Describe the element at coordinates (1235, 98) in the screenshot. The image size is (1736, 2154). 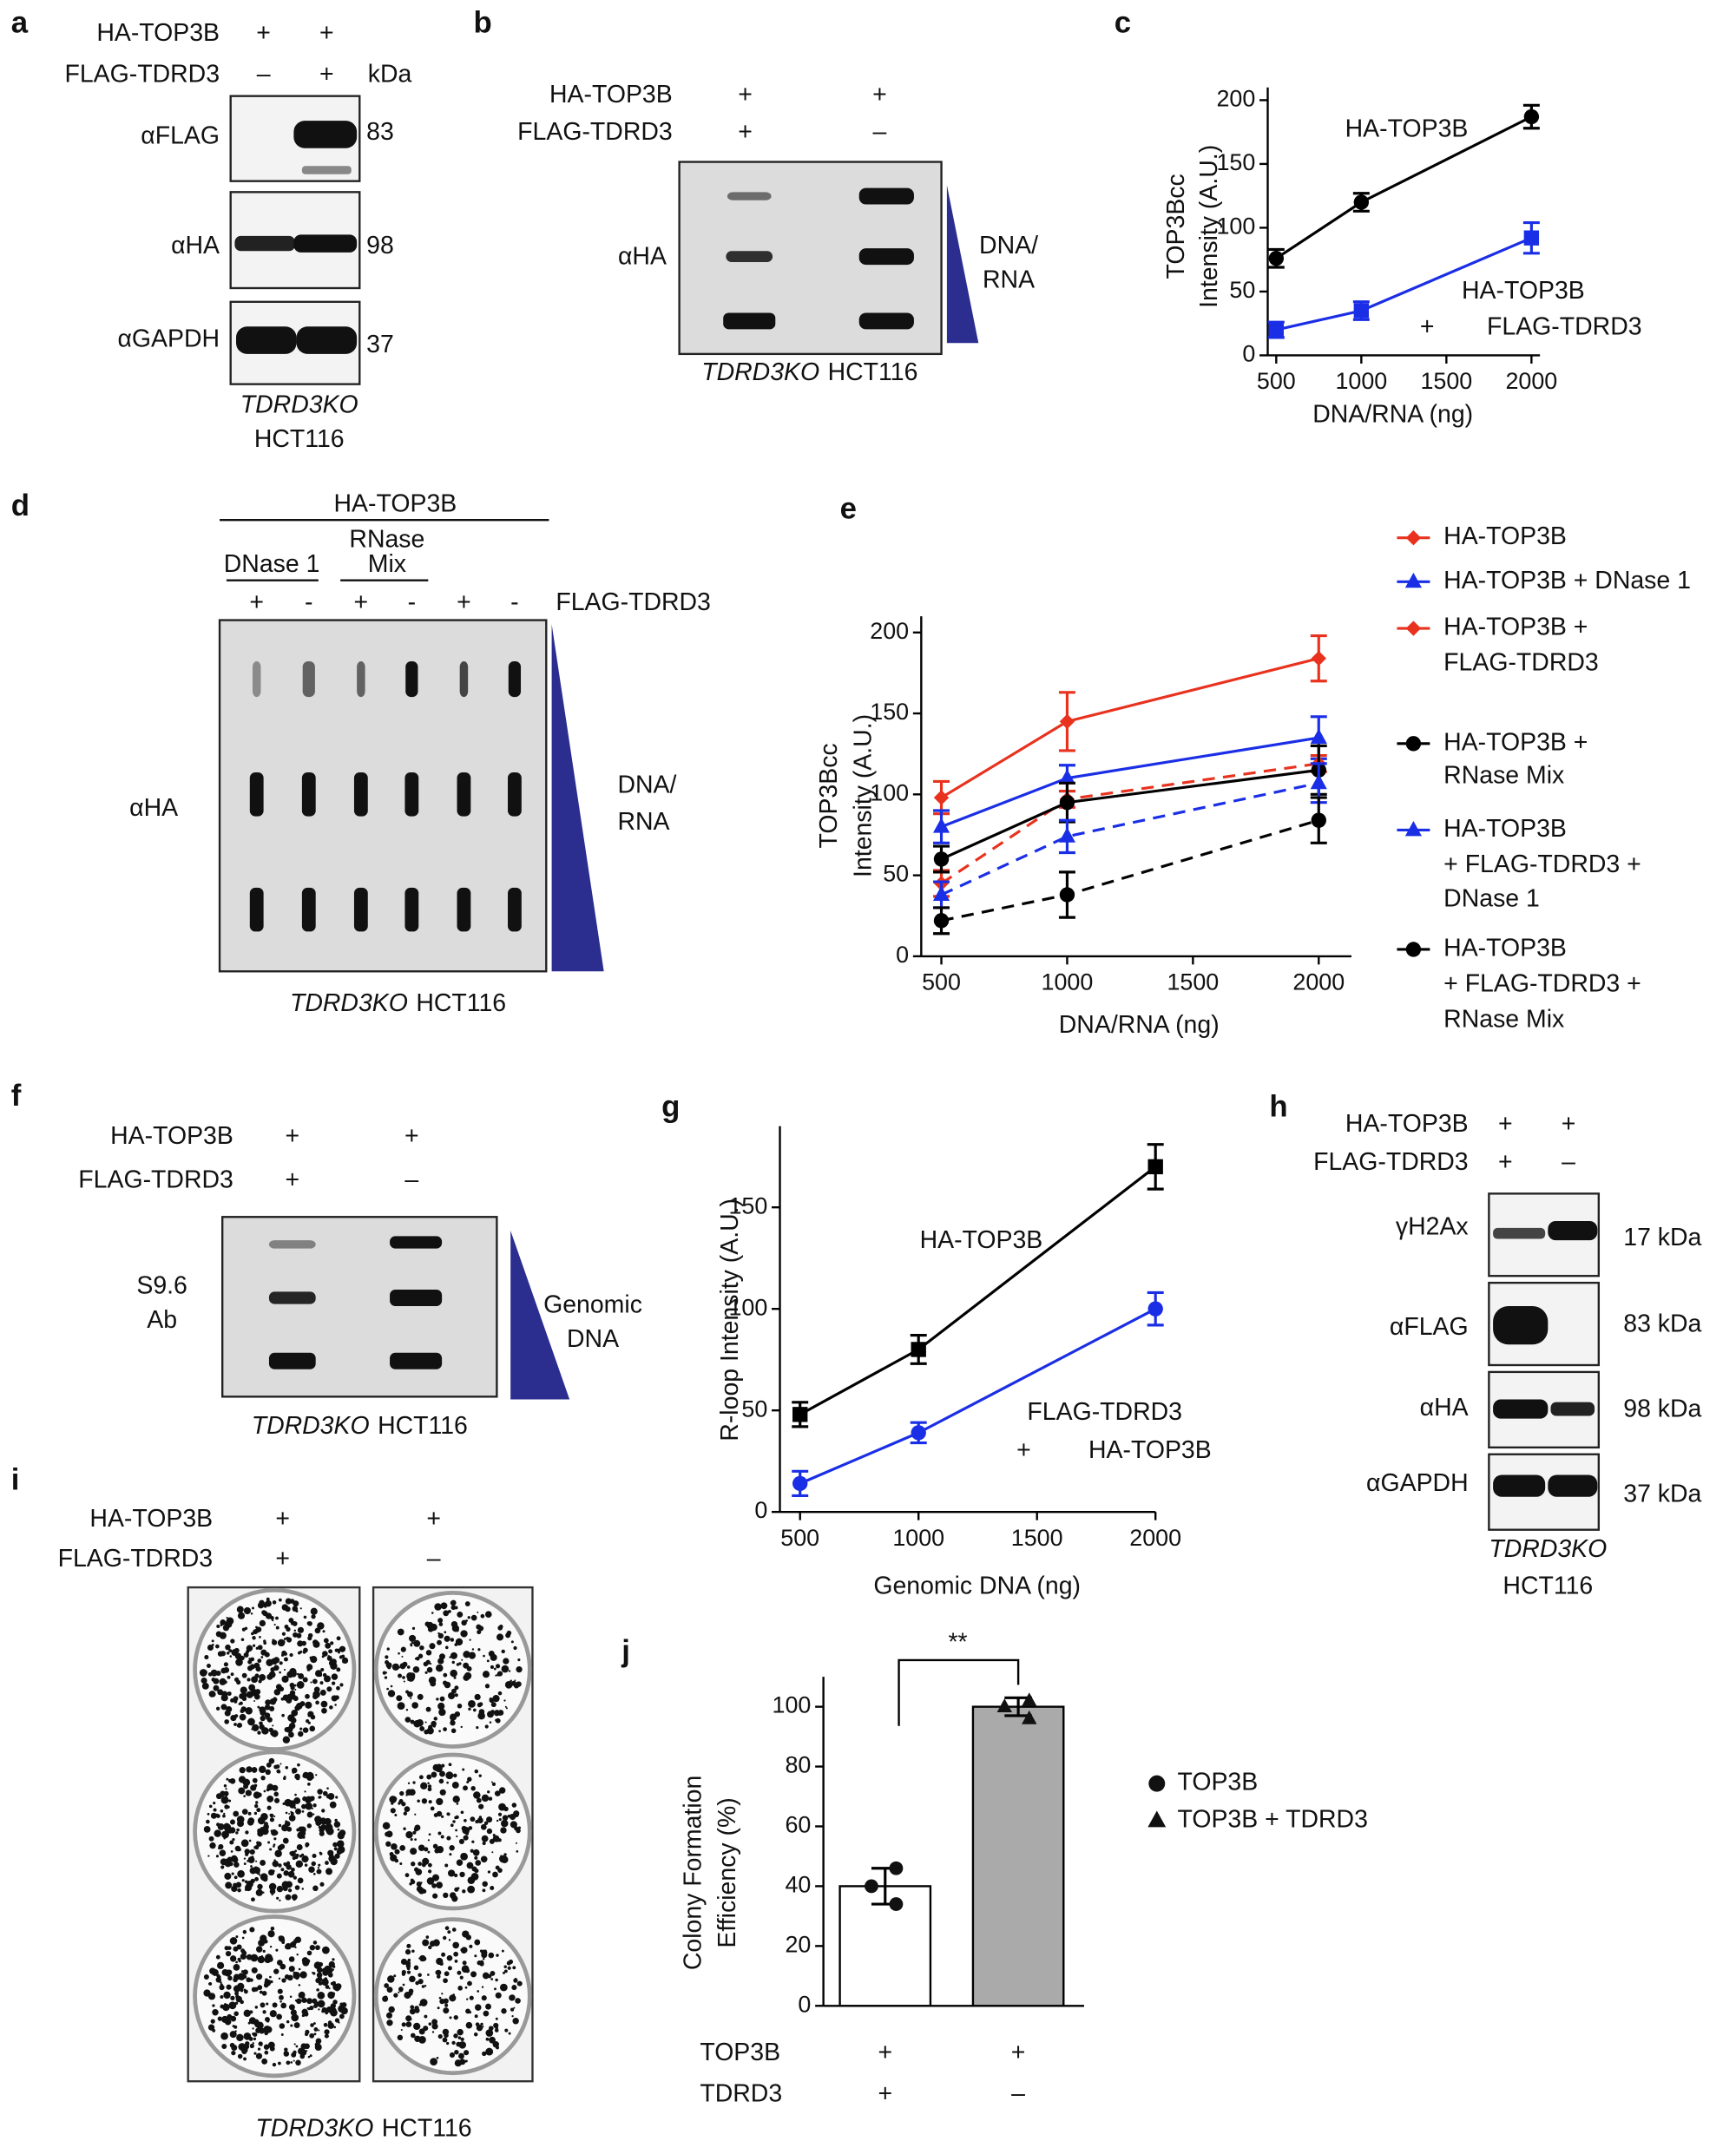
I see `y-tick-label: 200` at that location.